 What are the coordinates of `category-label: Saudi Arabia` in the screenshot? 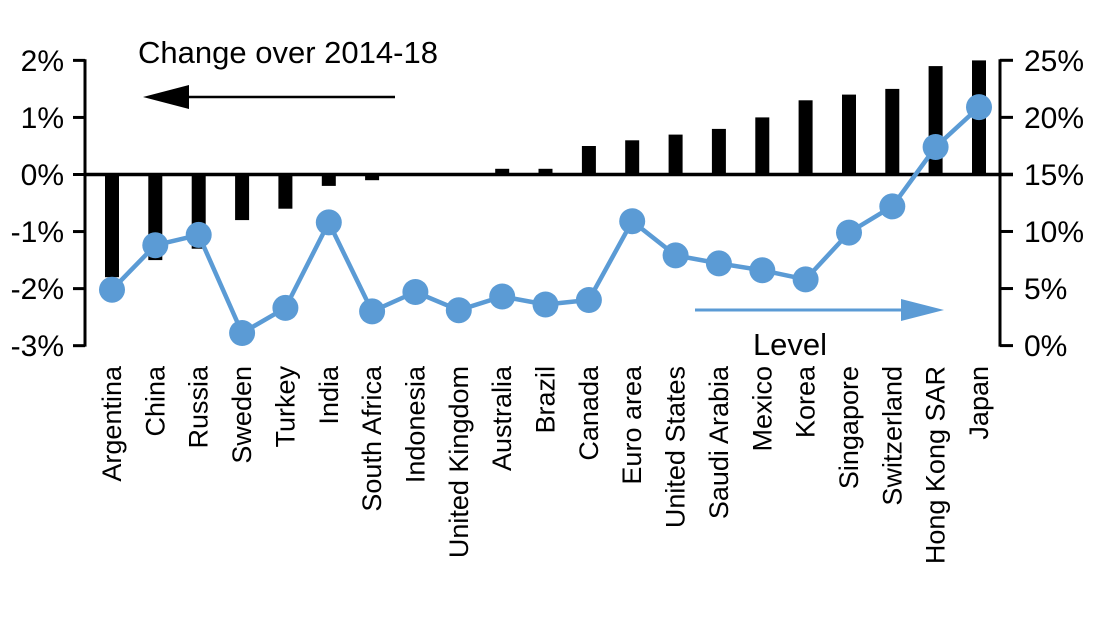 It's located at (719, 442).